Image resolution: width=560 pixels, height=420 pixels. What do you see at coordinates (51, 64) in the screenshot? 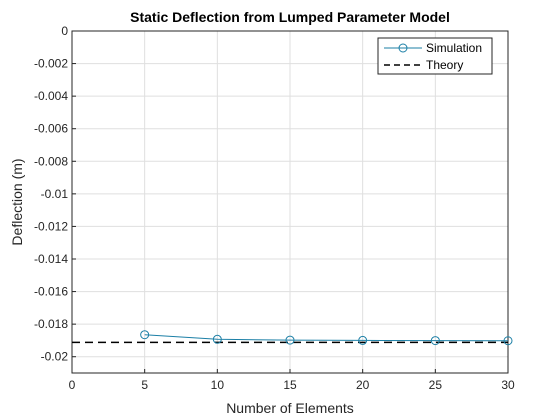
I see `y-tick-label: -0.002` at bounding box center [51, 64].